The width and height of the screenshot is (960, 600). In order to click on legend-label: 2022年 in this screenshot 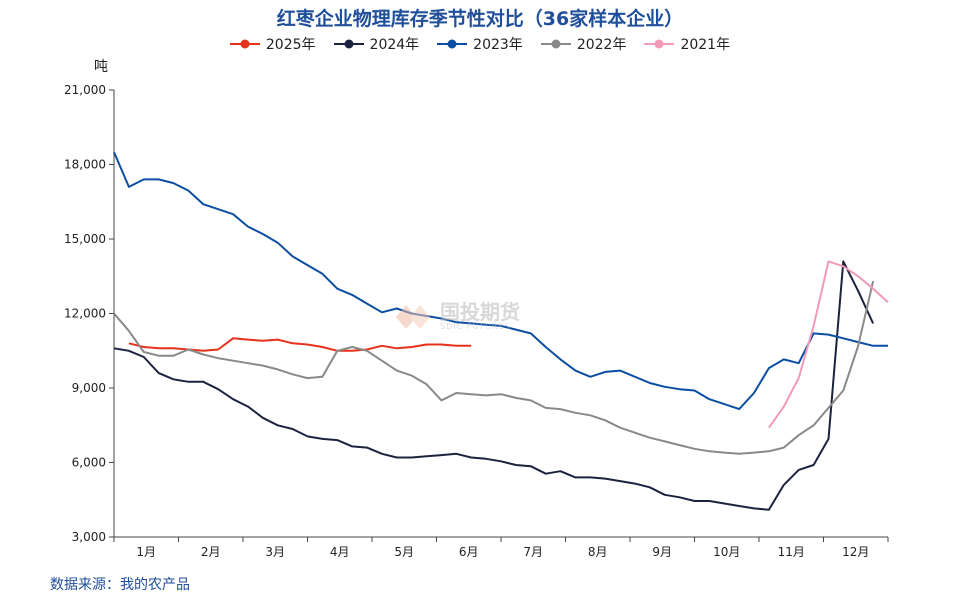, I will do `click(601, 45)`.